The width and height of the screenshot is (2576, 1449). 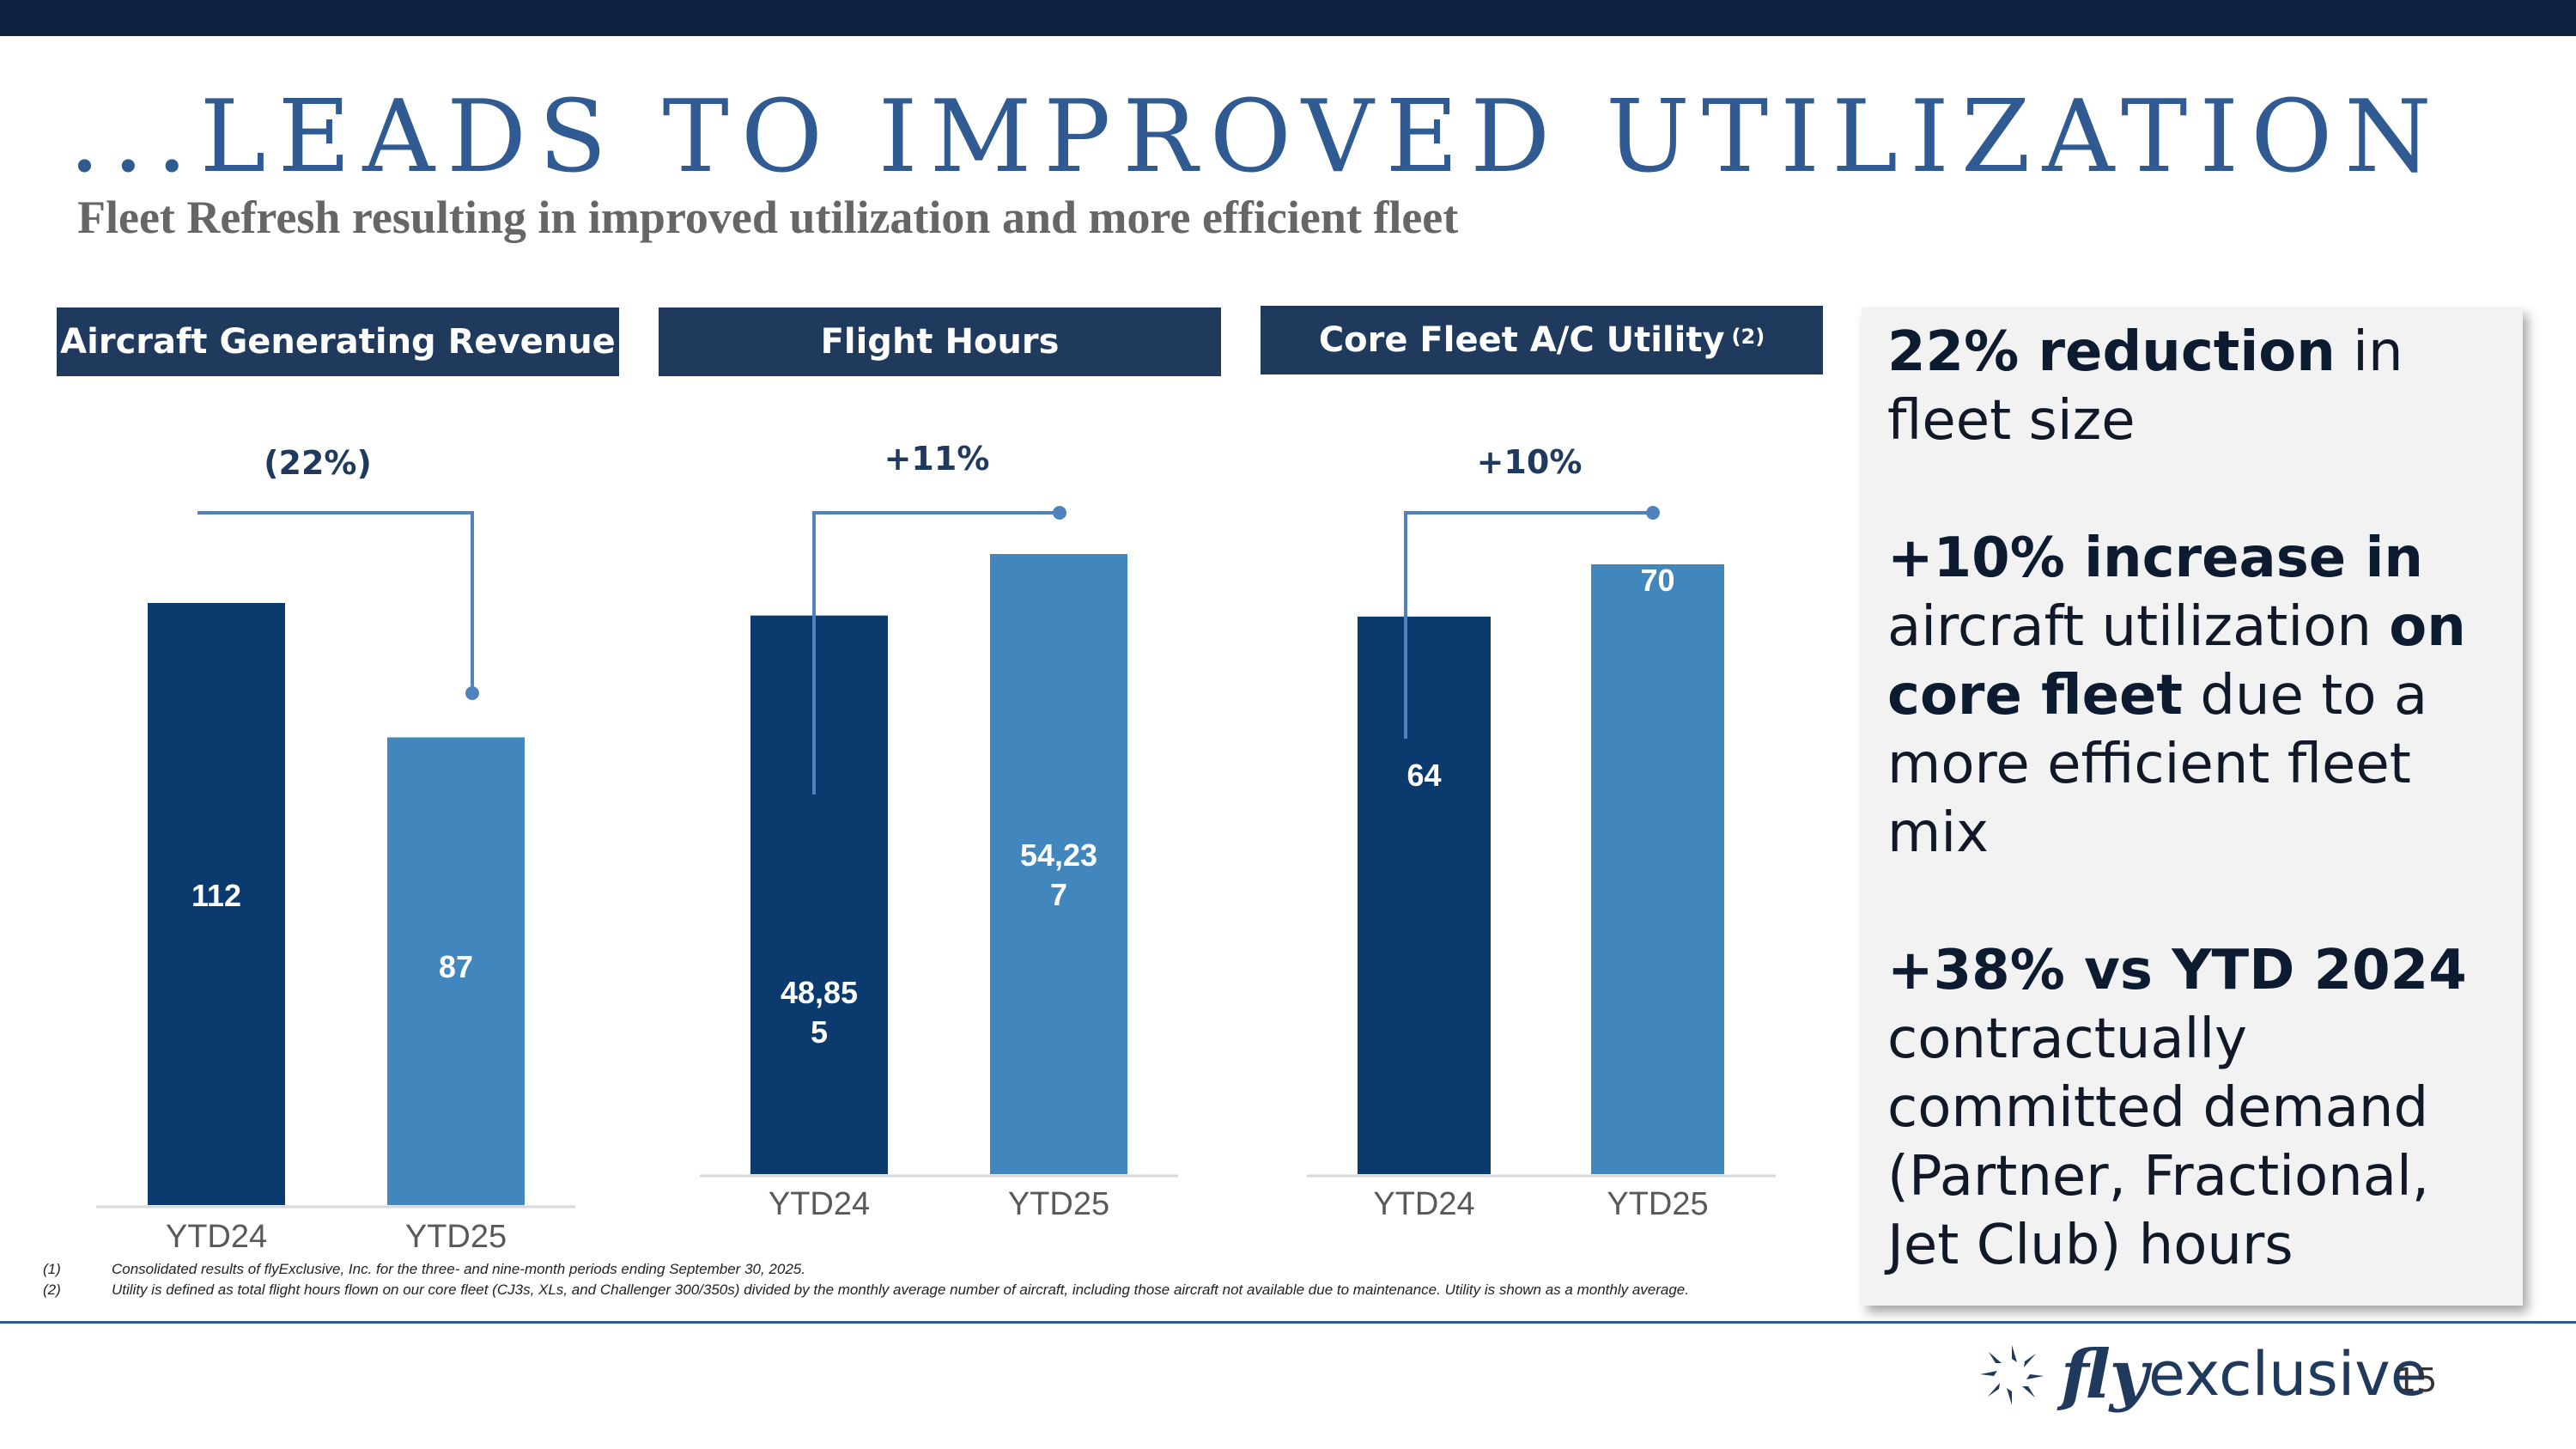 I want to click on data-label: 112, so click(x=216, y=895).